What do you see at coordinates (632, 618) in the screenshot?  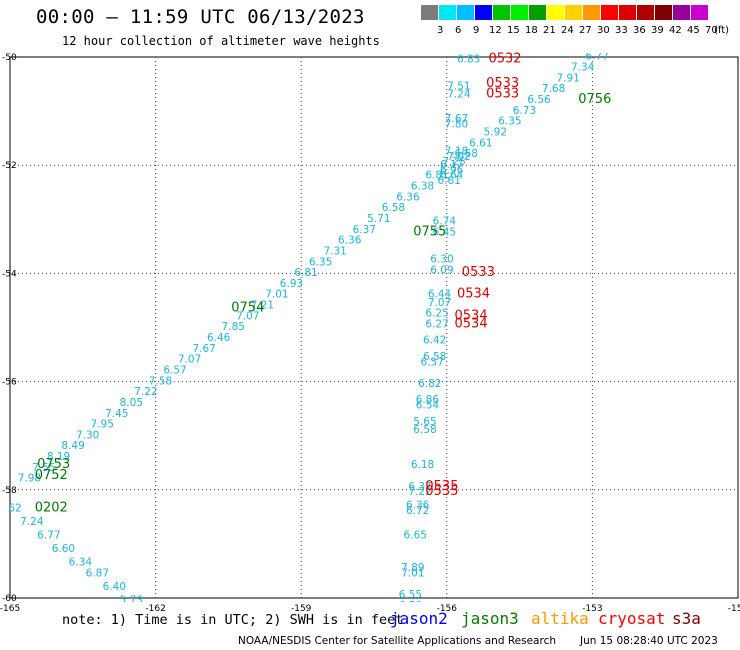 I see `satellite-cryosat: cryosat` at bounding box center [632, 618].